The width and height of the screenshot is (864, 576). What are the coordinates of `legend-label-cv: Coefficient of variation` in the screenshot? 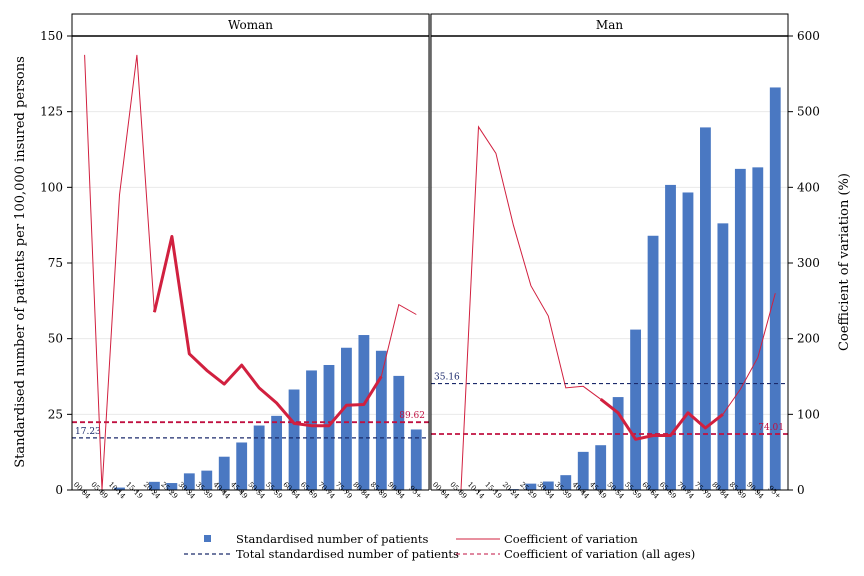 It's located at (571, 539).